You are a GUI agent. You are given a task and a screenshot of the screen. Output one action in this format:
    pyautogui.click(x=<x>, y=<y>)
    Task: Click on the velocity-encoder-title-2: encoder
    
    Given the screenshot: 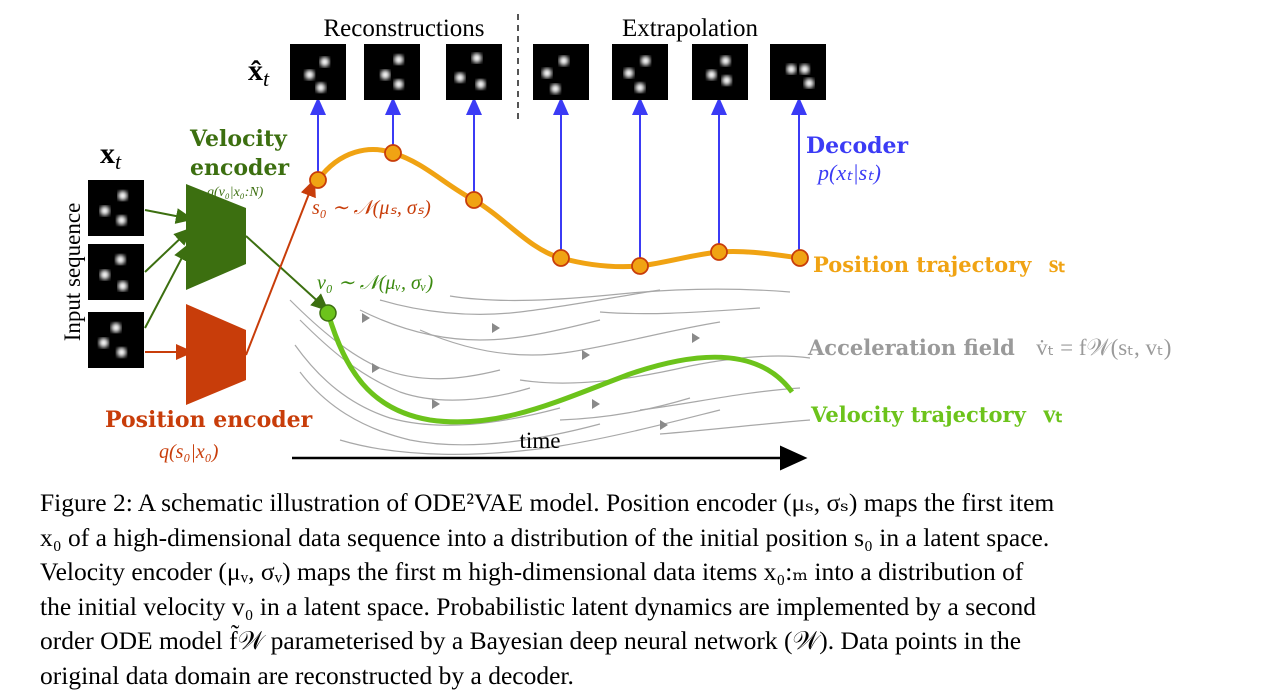 What is the action you would take?
    pyautogui.click(x=239, y=168)
    